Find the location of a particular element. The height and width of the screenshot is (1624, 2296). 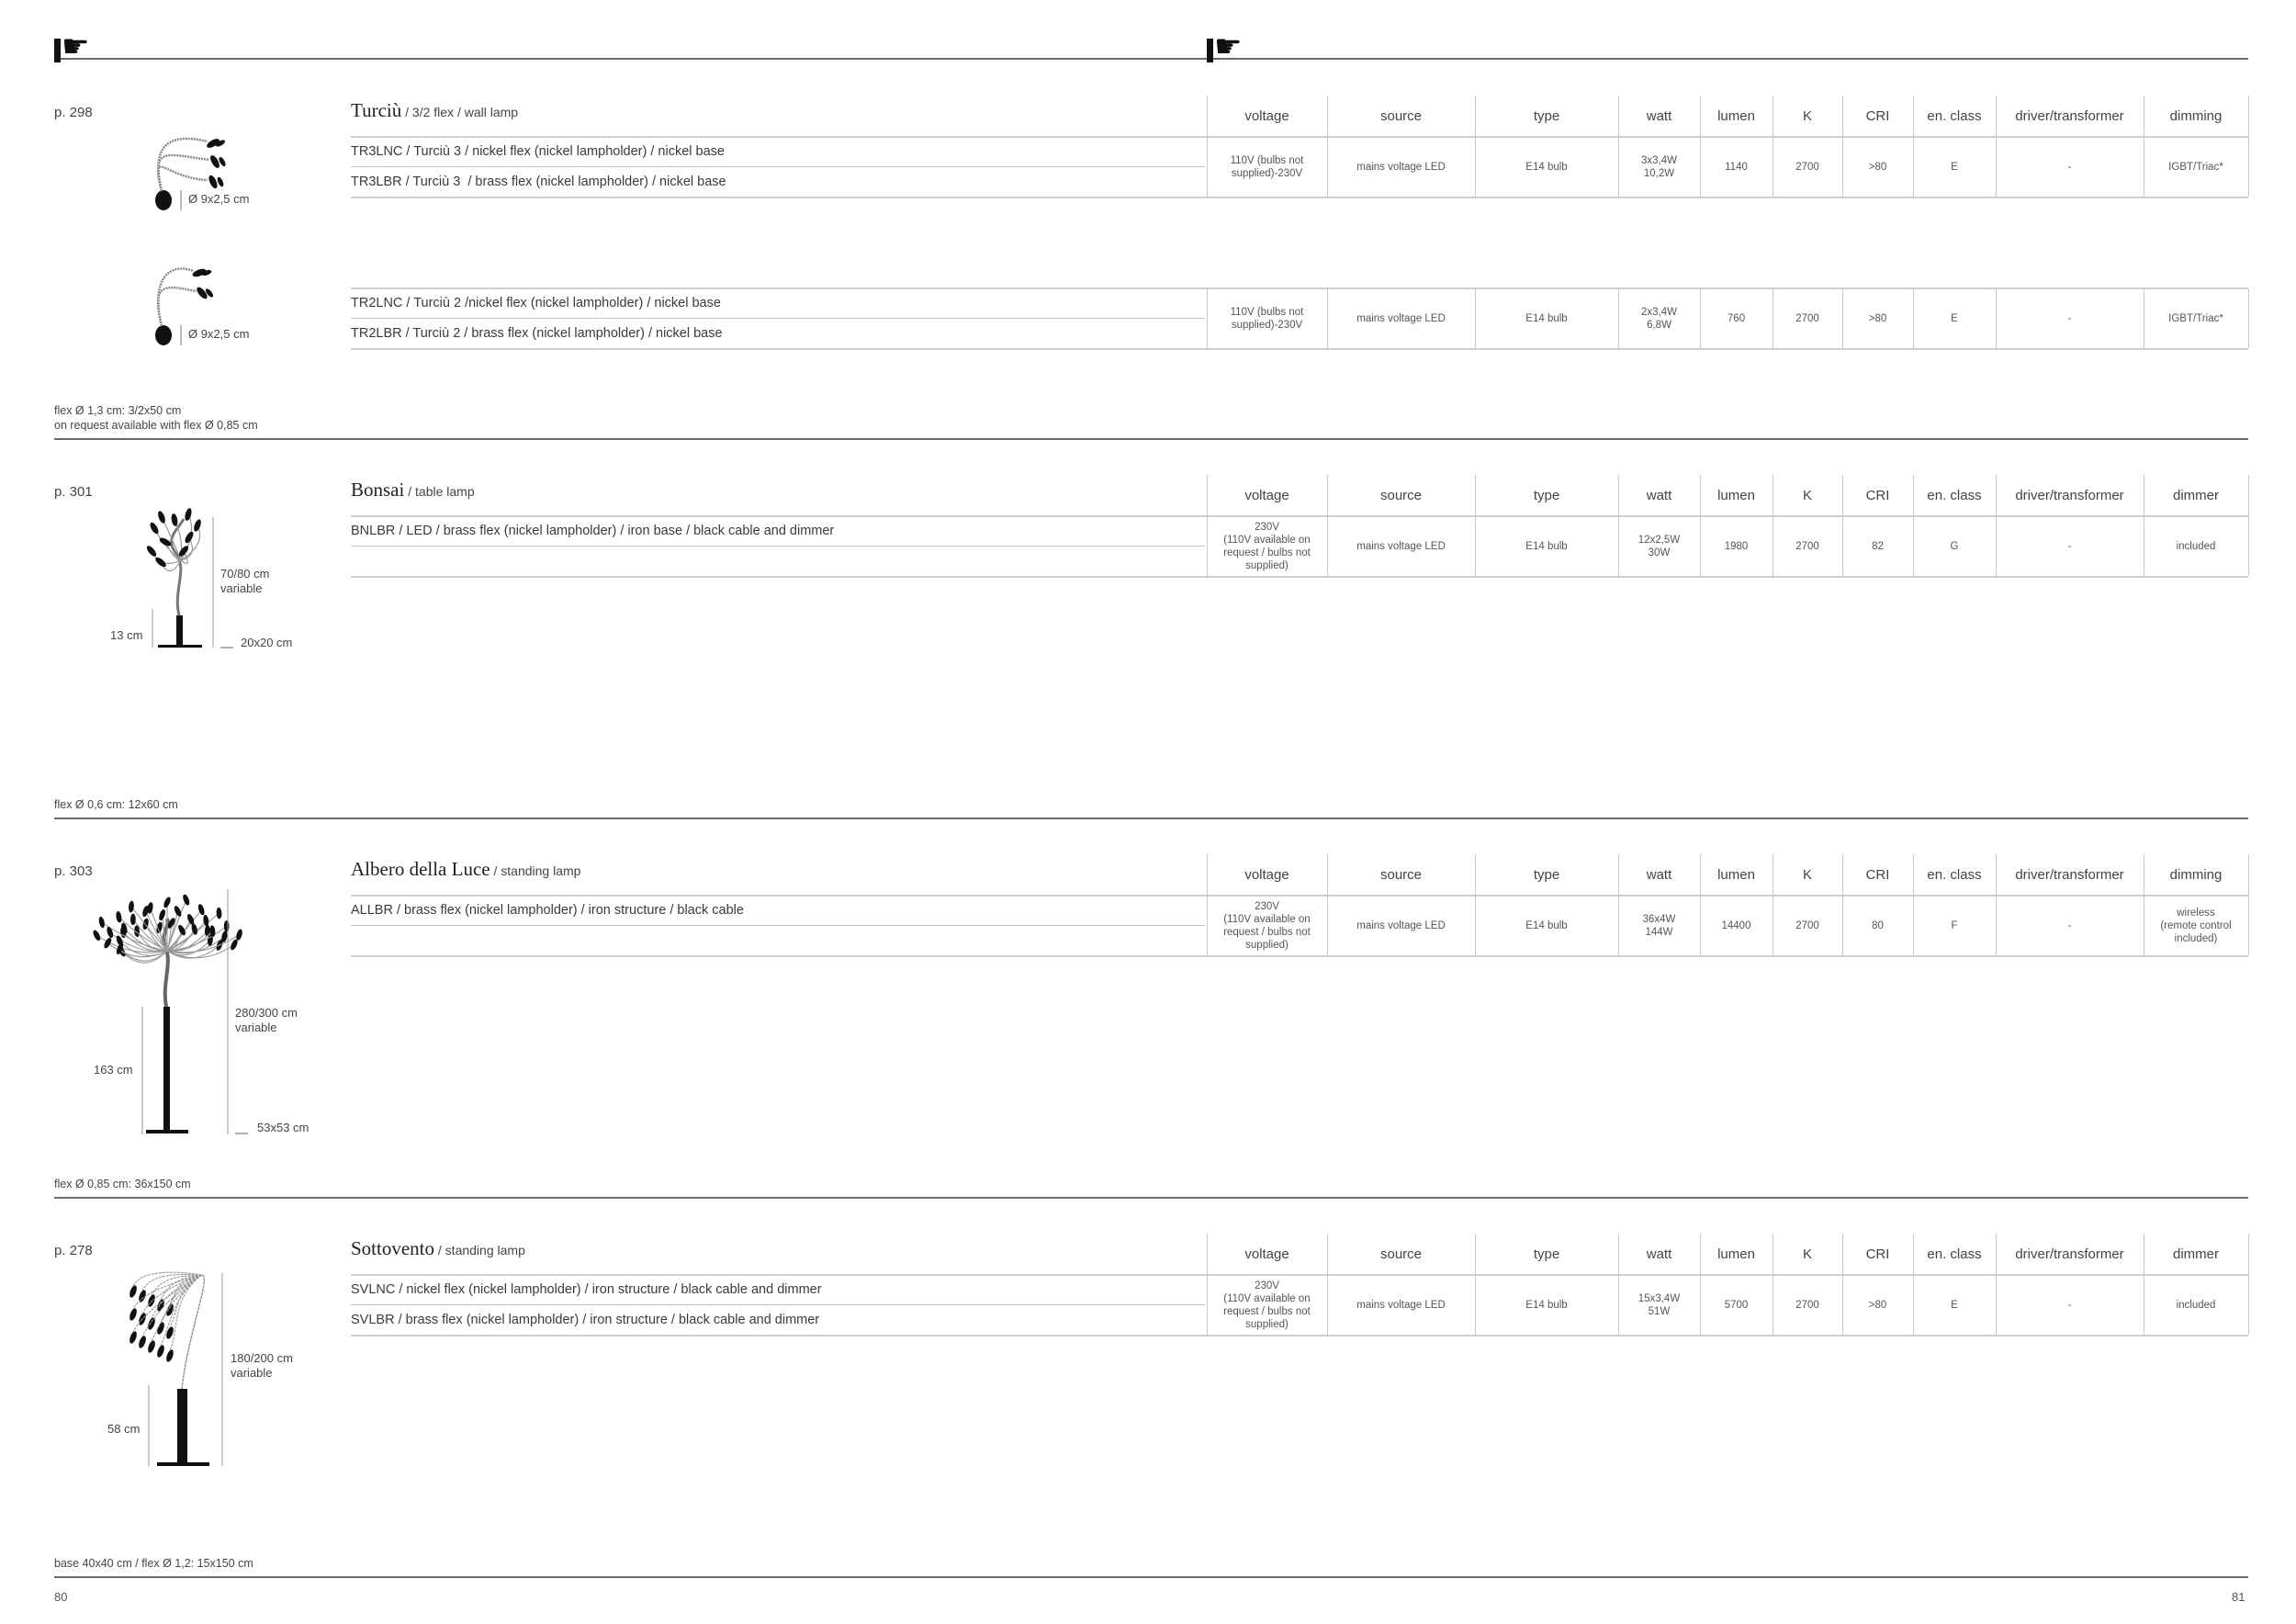

product-subtitle: / standing lamp is located at coordinates (479, 1250).